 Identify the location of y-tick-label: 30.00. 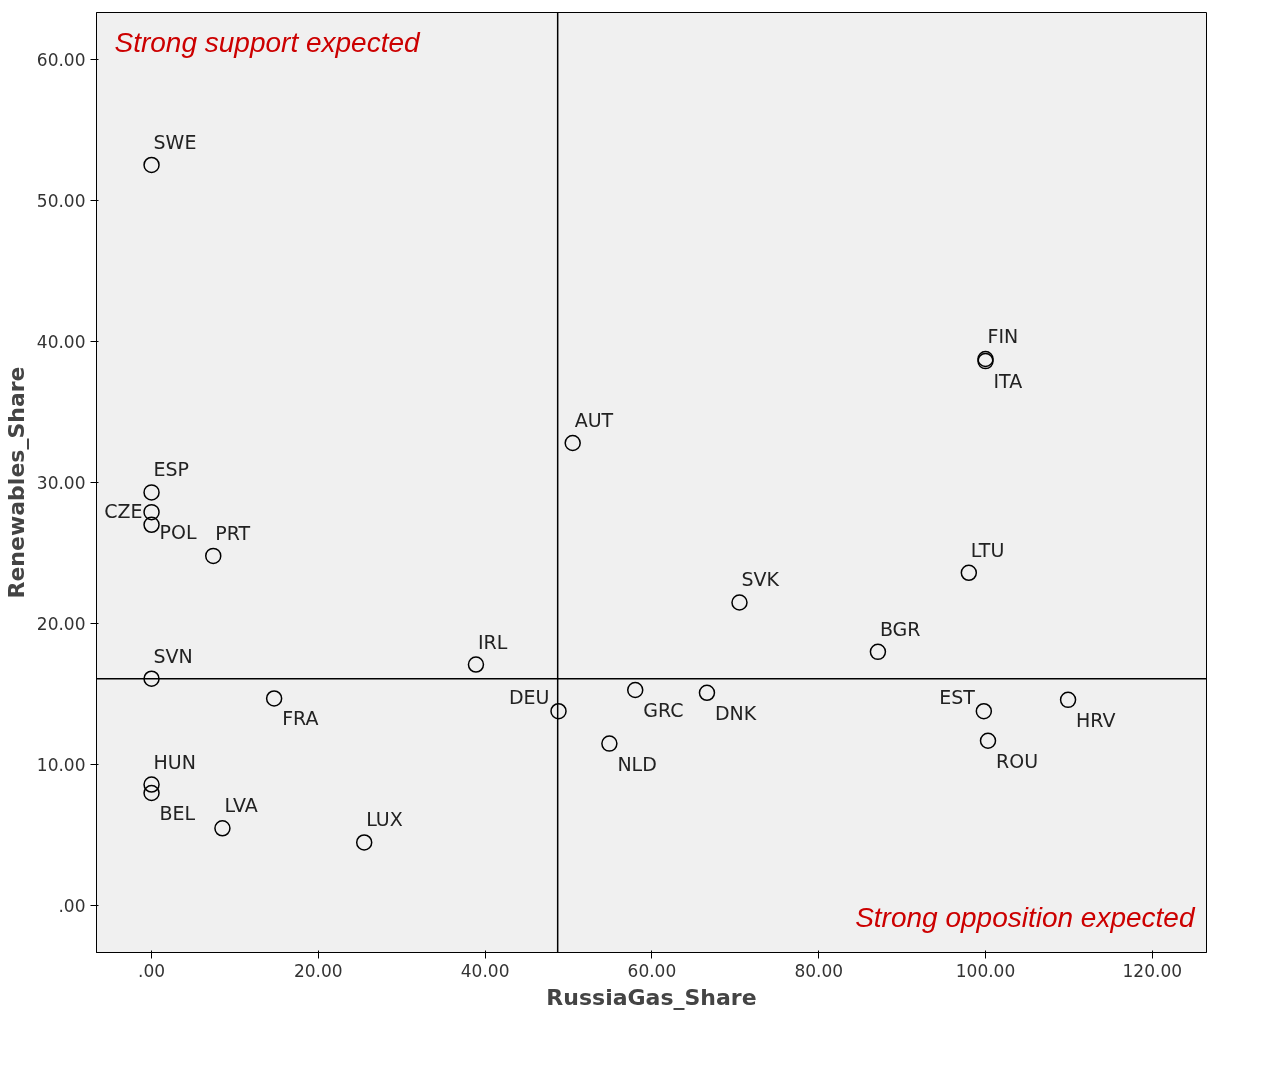
(61, 483).